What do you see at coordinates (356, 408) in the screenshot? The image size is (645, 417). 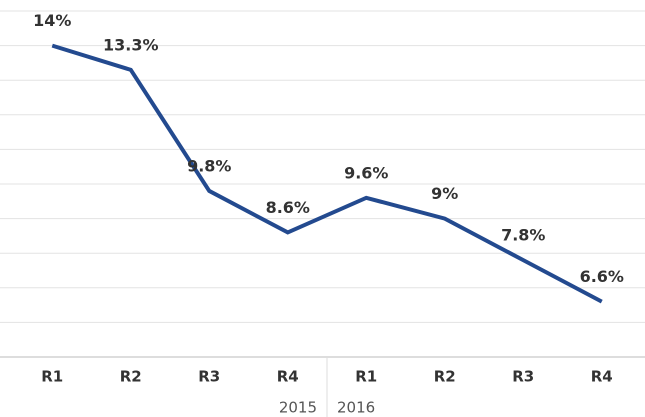 I see `group-label: 2016` at bounding box center [356, 408].